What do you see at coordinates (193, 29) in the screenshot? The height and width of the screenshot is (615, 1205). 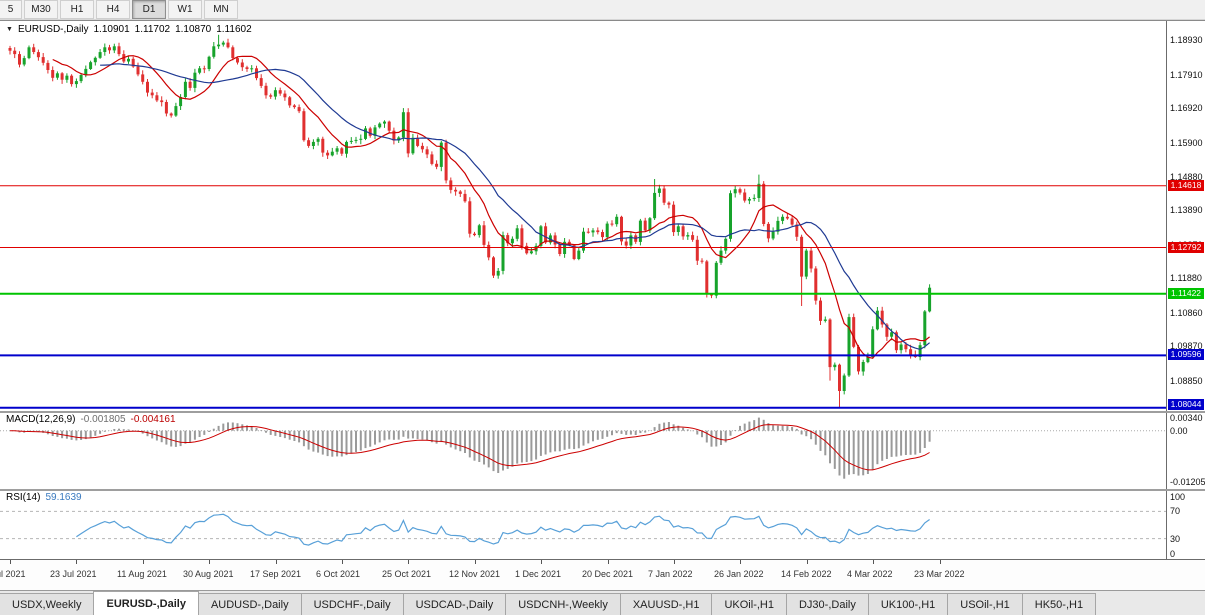 I see `ohlc-low: 1.10870` at bounding box center [193, 29].